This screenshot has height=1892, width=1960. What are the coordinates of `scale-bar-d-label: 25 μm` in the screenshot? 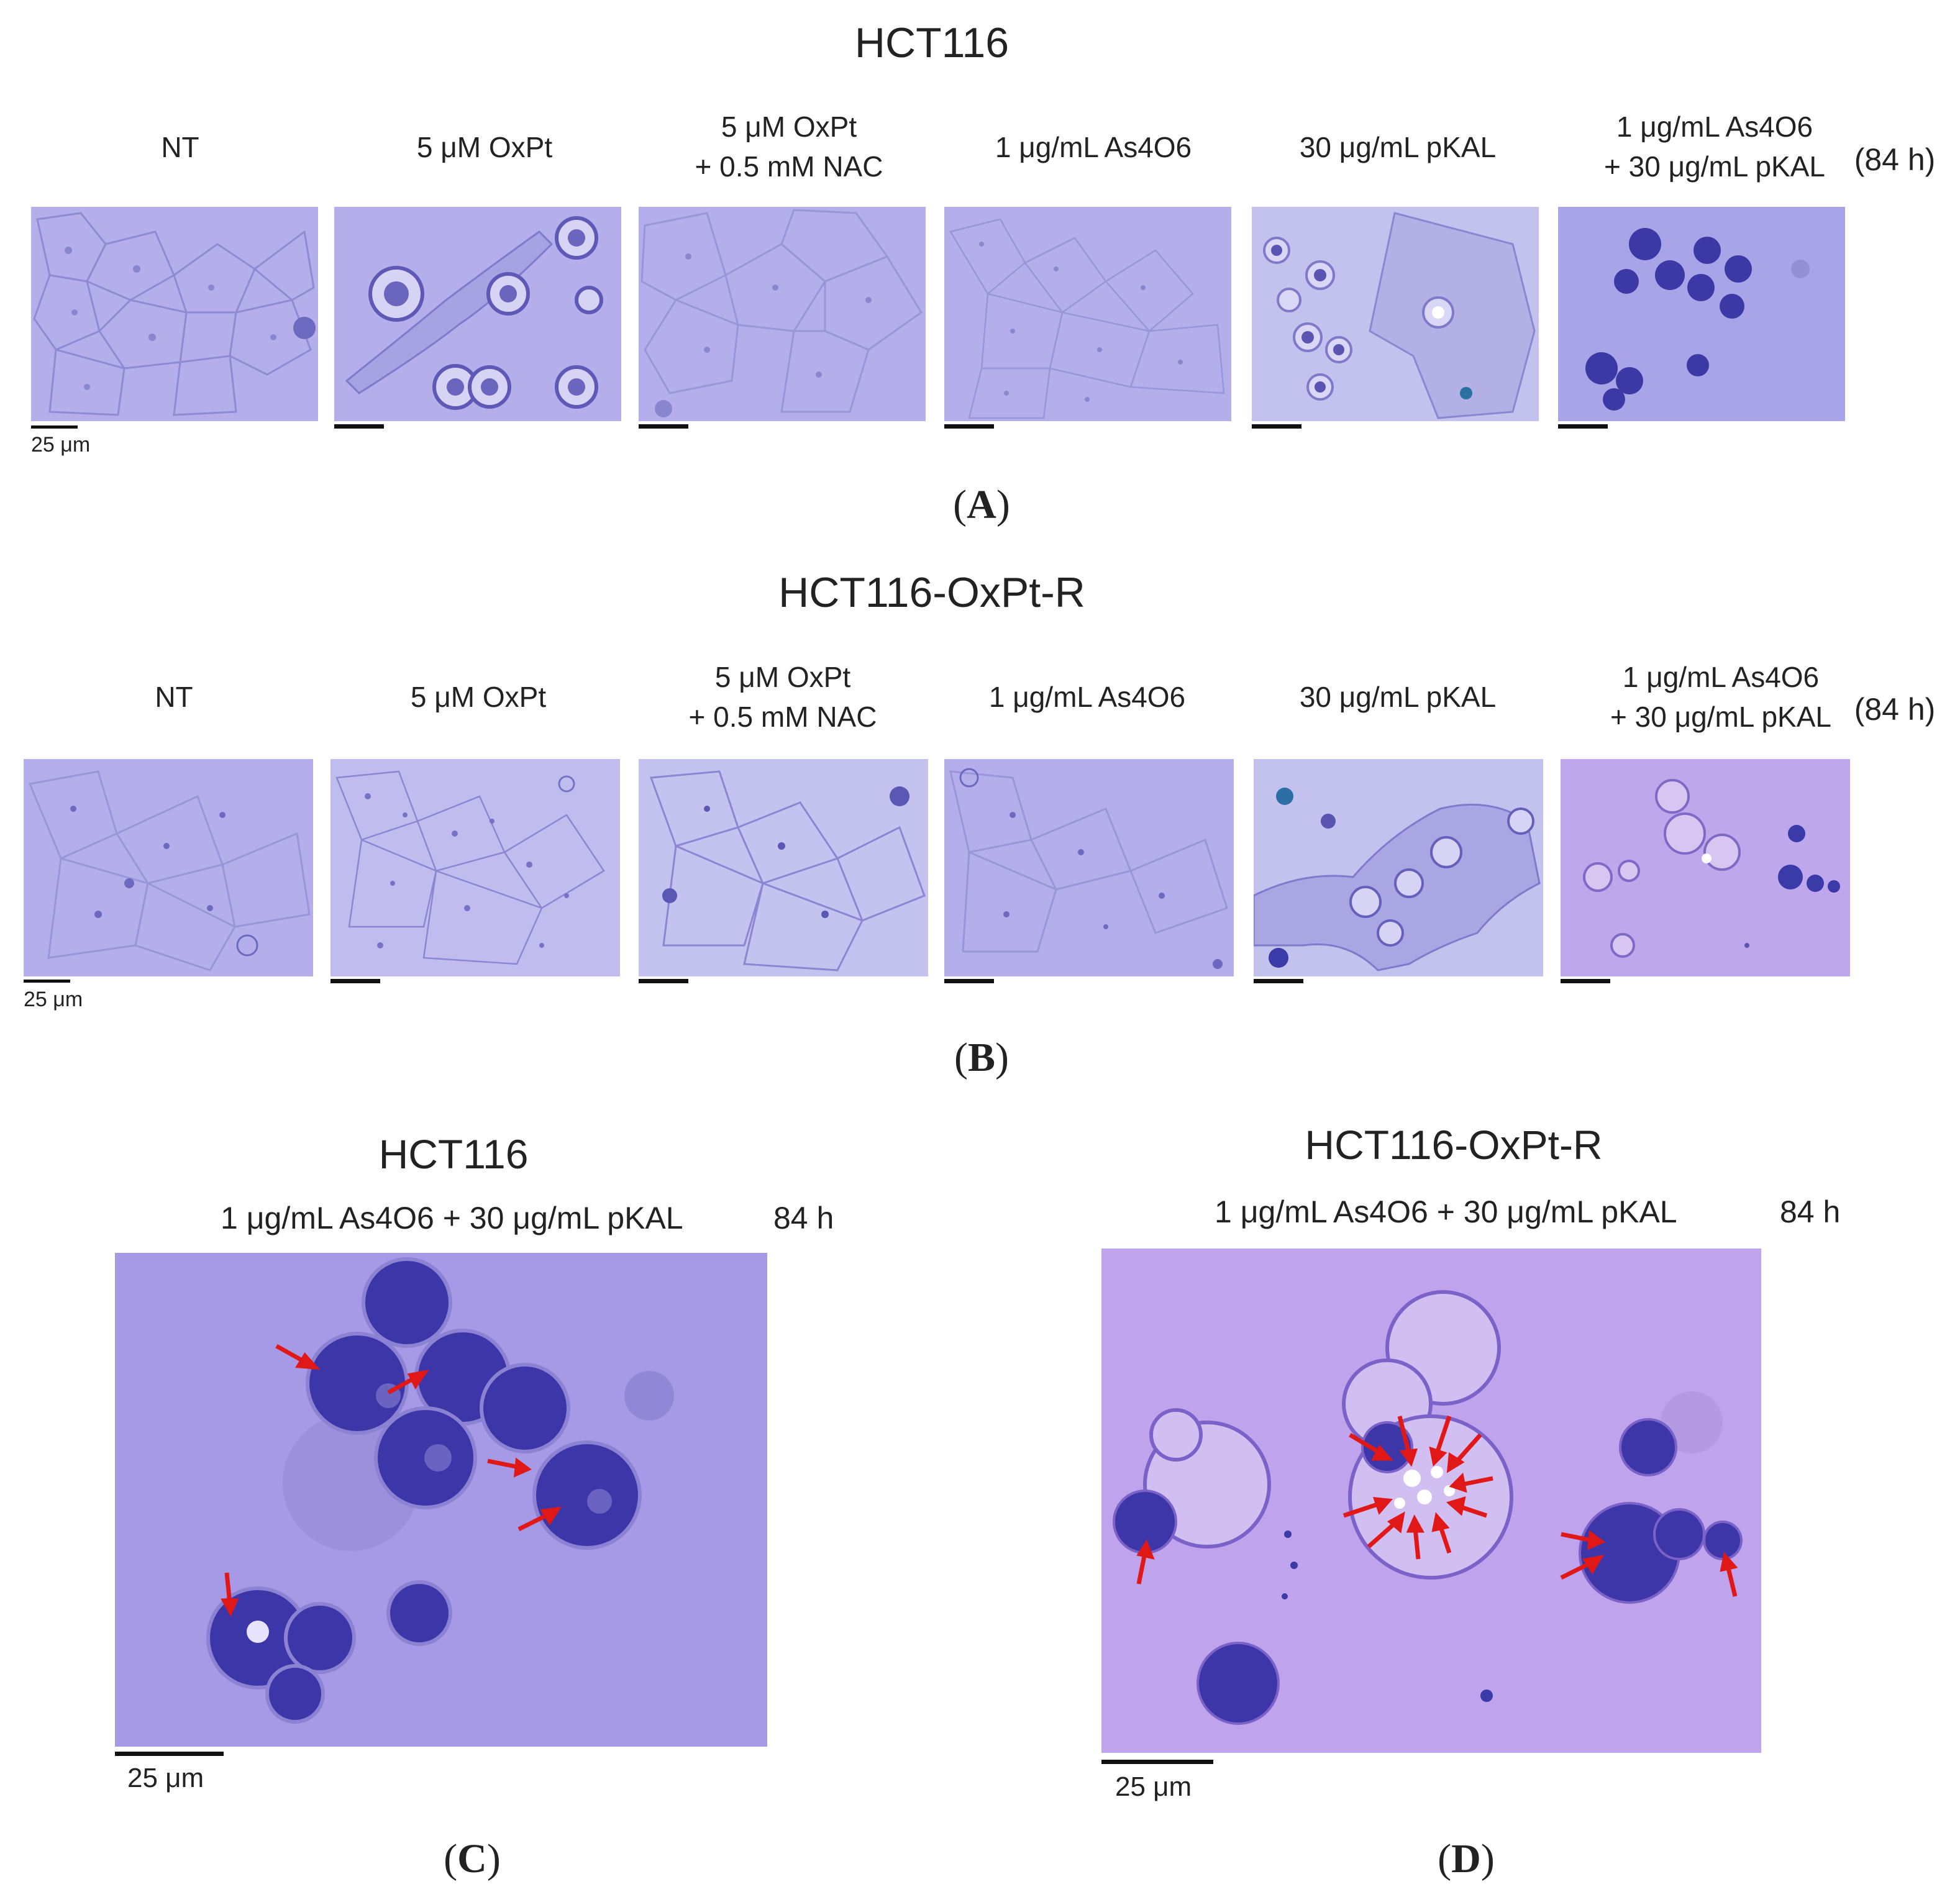 It's located at (1153, 1786).